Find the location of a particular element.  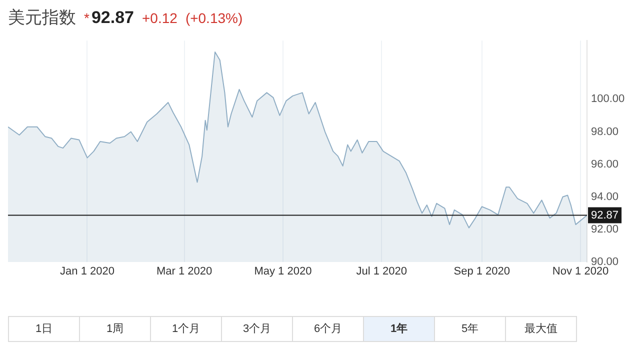

x-tick-label: Nov 1 2020 is located at coordinates (580, 272).